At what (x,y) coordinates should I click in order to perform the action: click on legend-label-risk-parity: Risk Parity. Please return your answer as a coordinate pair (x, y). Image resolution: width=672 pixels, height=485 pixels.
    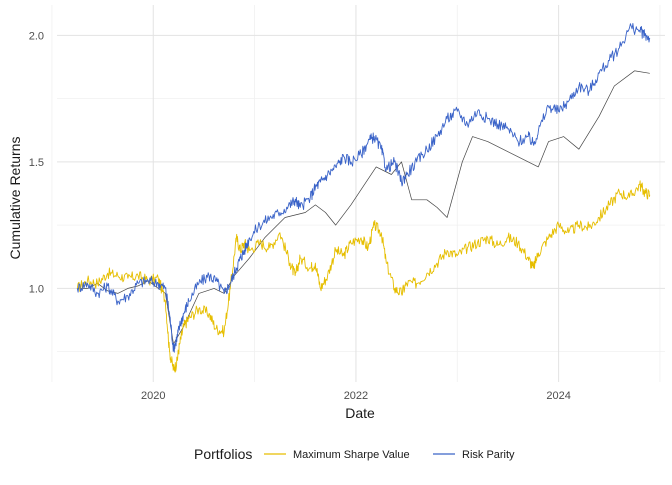
    Looking at the image, I should click on (488, 455).